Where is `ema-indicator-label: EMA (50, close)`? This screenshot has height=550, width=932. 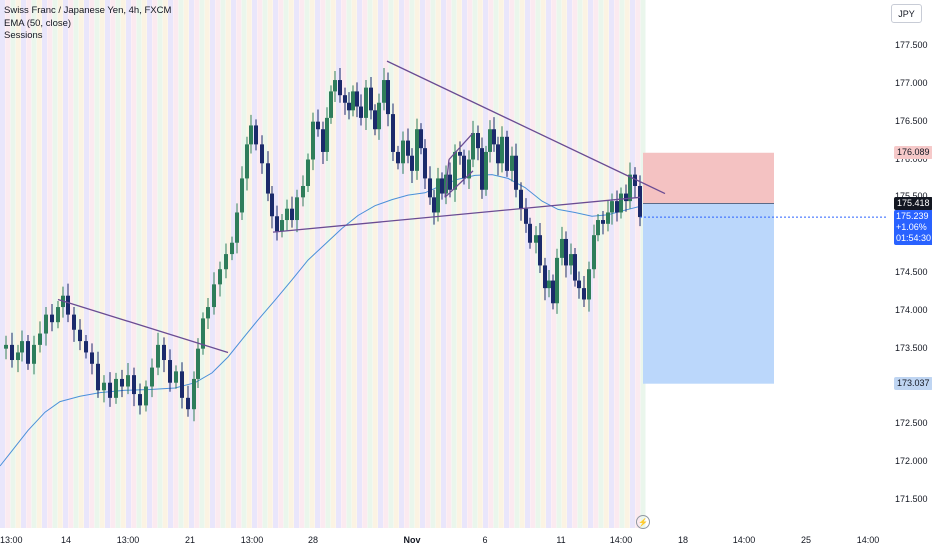
ema-indicator-label: EMA (50, close) is located at coordinates (38, 23).